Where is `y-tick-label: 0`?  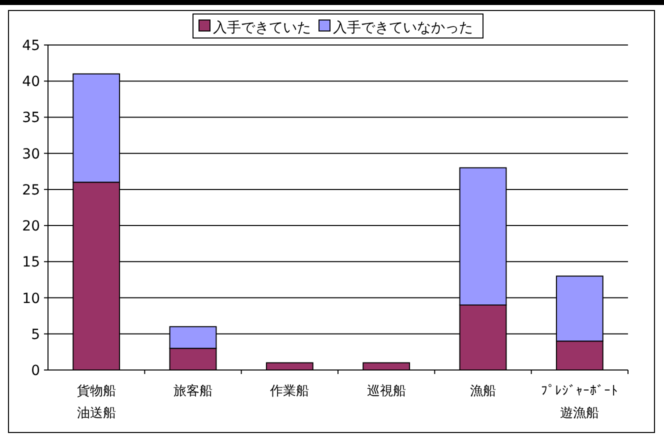
y-tick-label: 0 is located at coordinates (35, 371).